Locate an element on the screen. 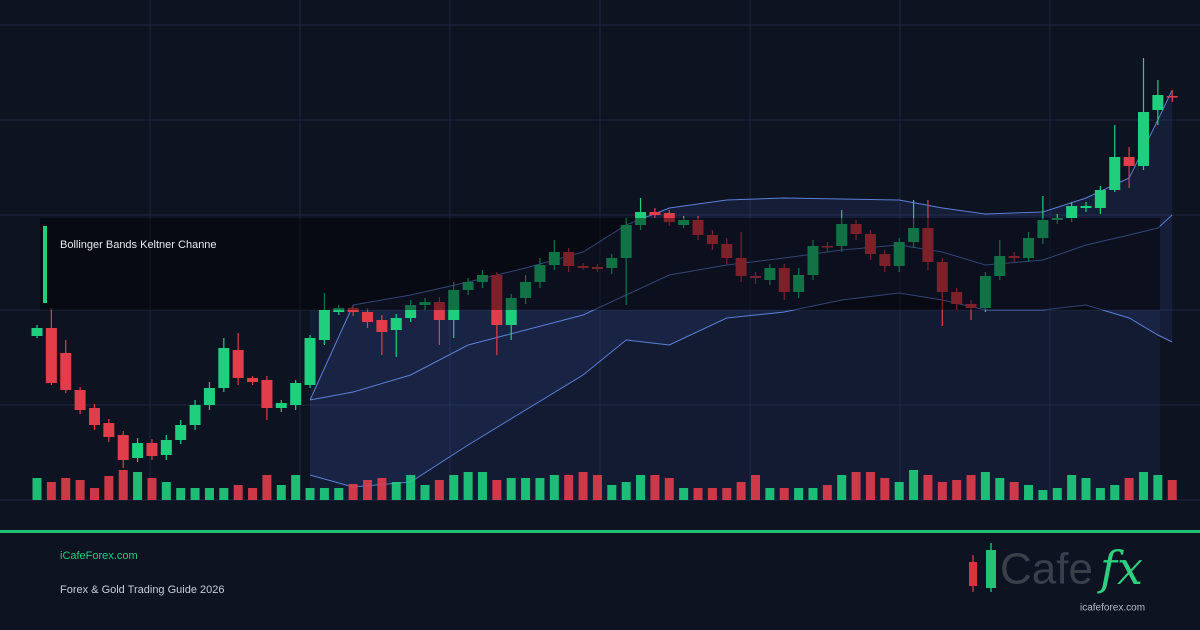 The width and height of the screenshot is (1200, 630). logo-url: icafeforex.com is located at coordinates (1112, 608).